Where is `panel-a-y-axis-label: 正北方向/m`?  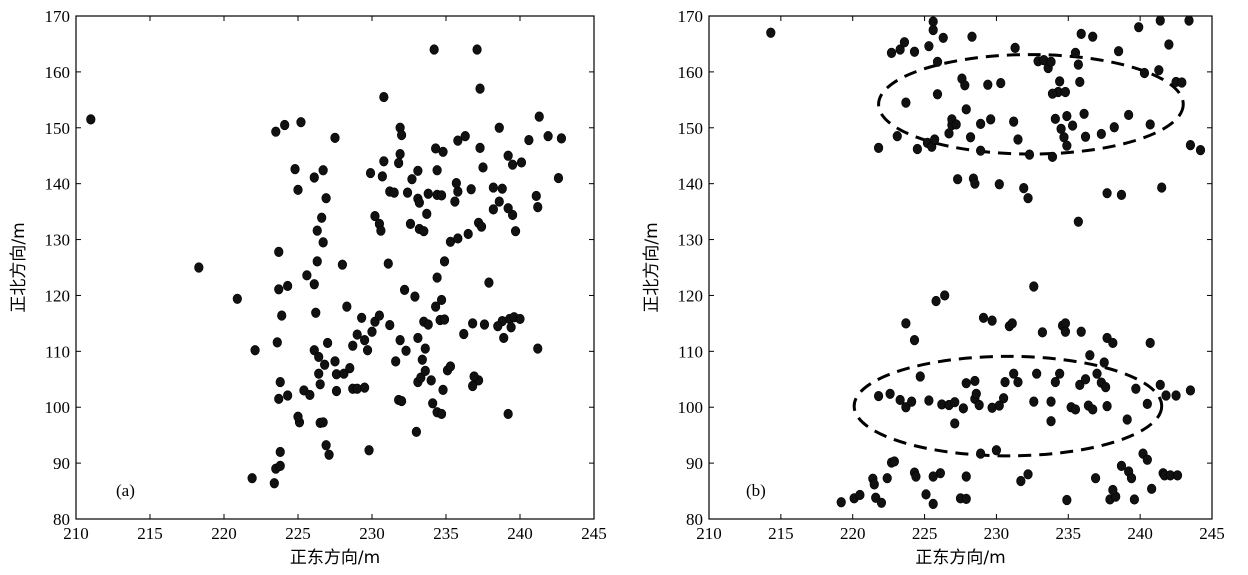 panel-a-y-axis-label: 正北方向/m is located at coordinates (19, 267).